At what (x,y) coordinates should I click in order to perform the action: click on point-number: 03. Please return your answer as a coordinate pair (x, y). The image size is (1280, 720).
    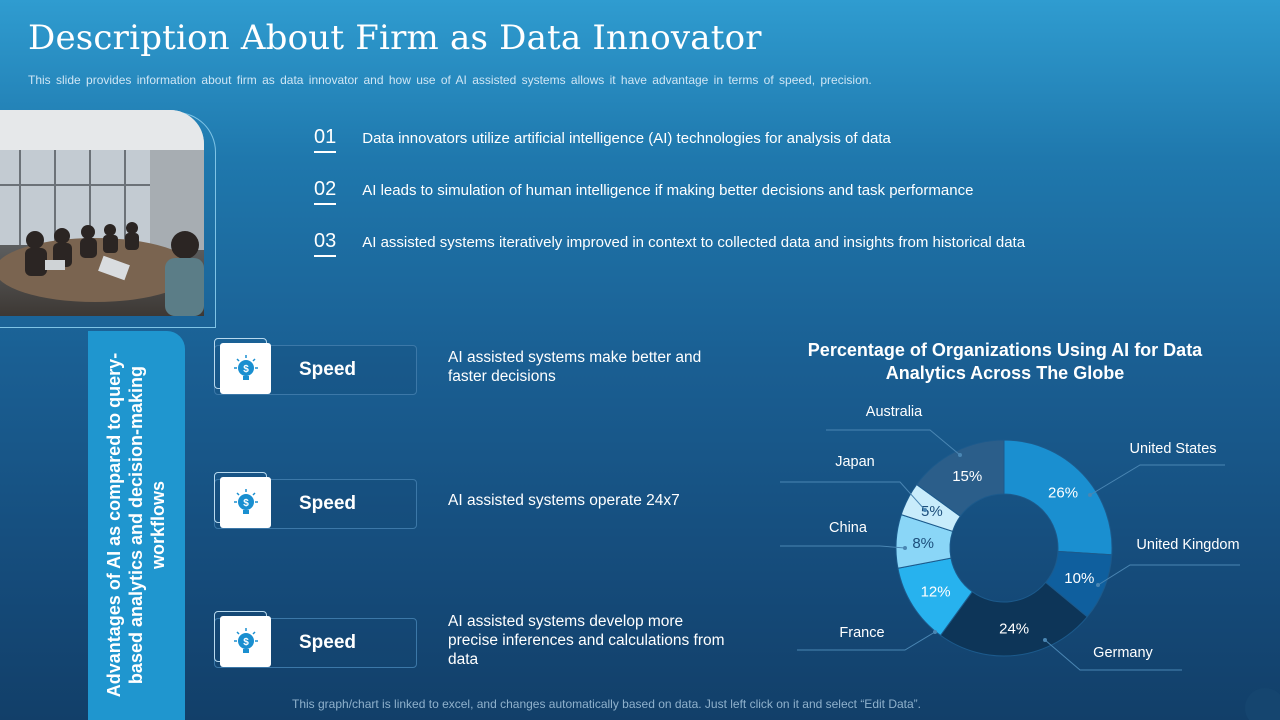
    Looking at the image, I should click on (325, 243).